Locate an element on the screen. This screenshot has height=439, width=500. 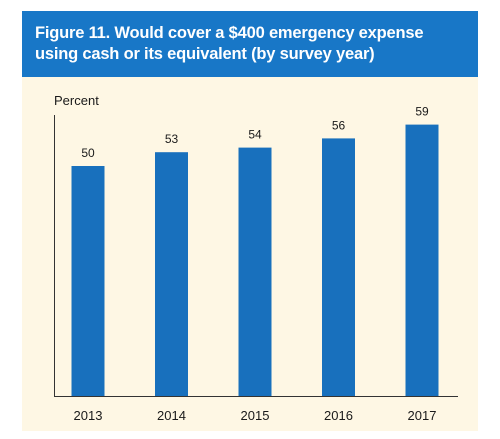
x-tick-labels-group: 2013 2014 2015 2016 2017 is located at coordinates (255, 415).